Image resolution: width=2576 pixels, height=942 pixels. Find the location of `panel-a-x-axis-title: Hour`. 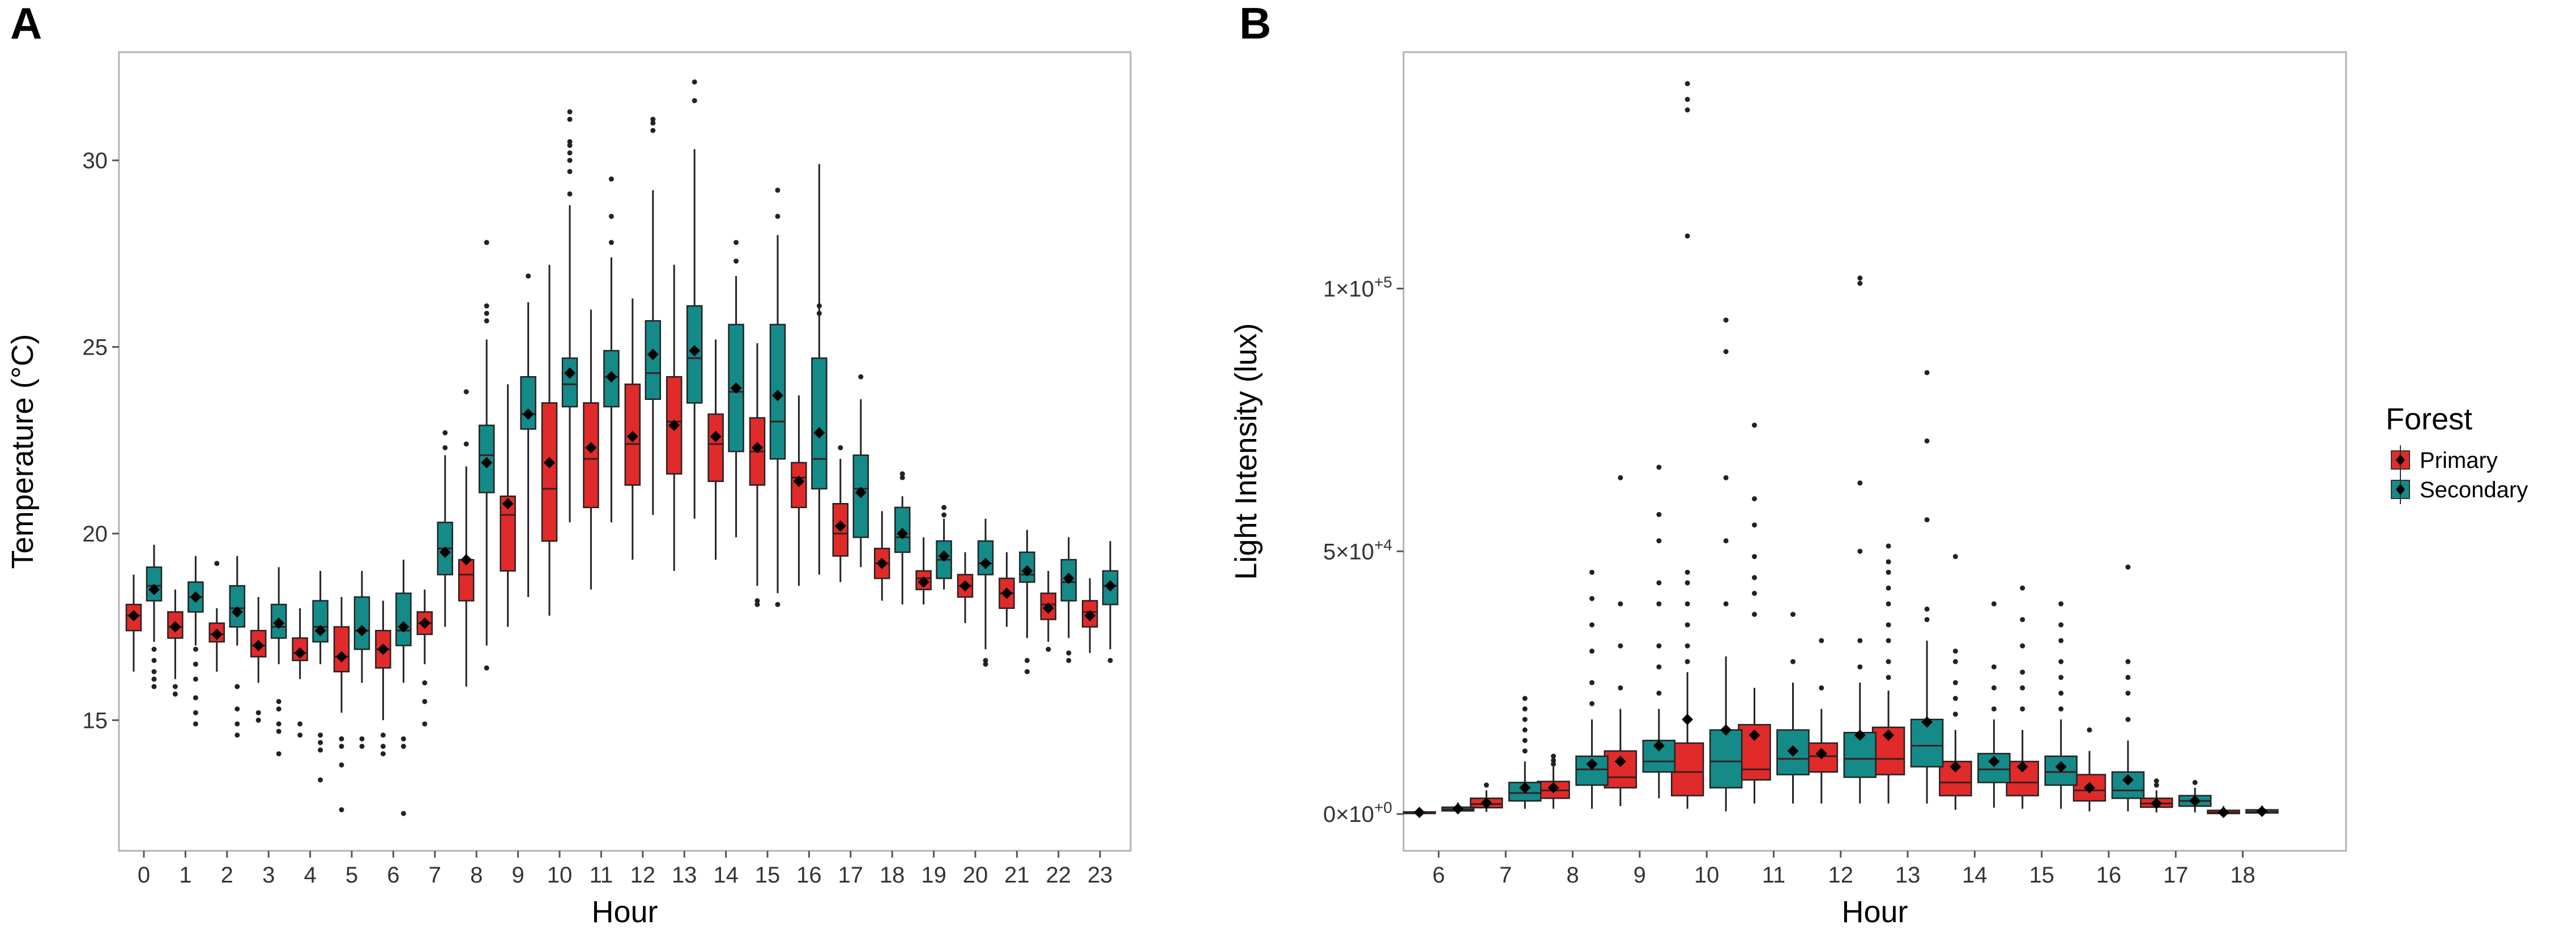

panel-a-x-axis-title: Hour is located at coordinates (624, 912).